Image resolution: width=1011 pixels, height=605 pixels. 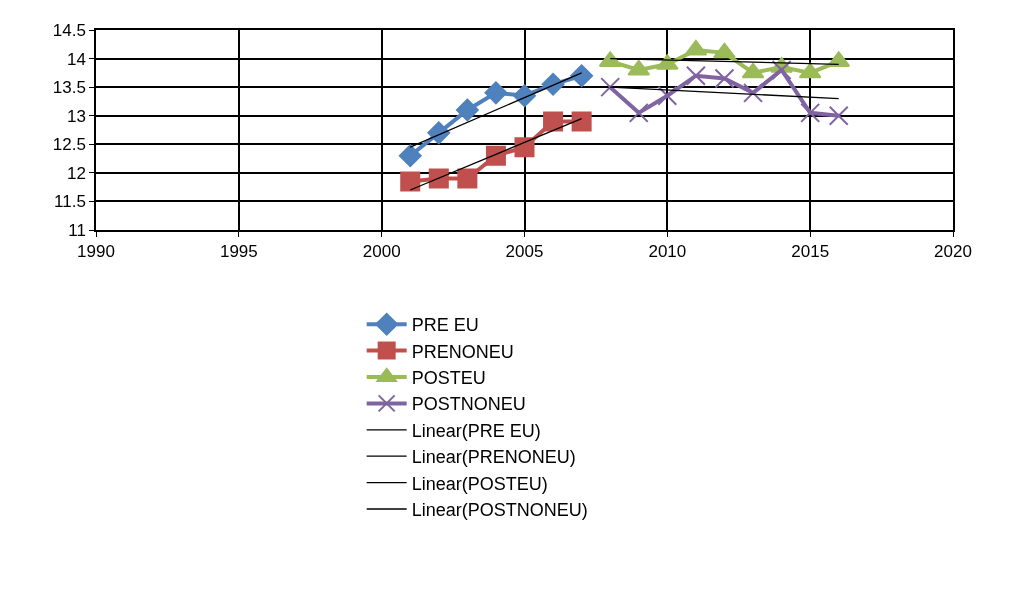 I want to click on x-tick-label: 2005, so click(x=524, y=252).